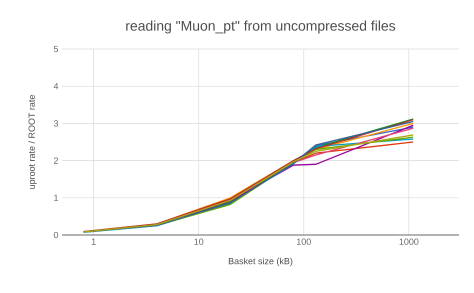 This screenshot has width=474, height=293. I want to click on y-tick-label: 1, so click(56, 197).